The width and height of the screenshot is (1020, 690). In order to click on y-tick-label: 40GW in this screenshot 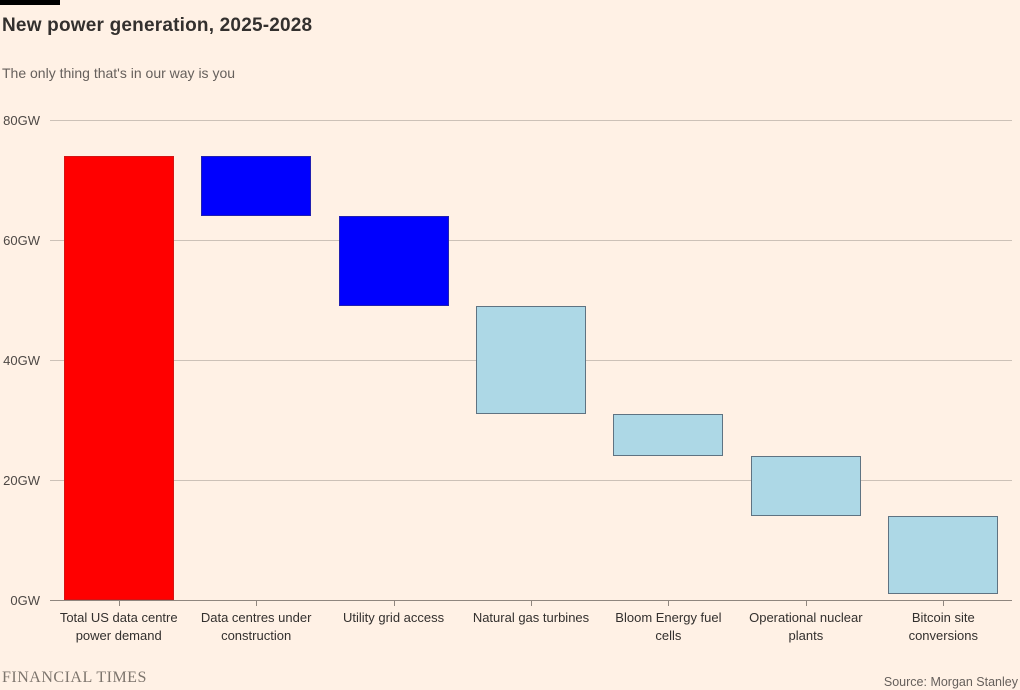, I will do `click(21, 360)`.